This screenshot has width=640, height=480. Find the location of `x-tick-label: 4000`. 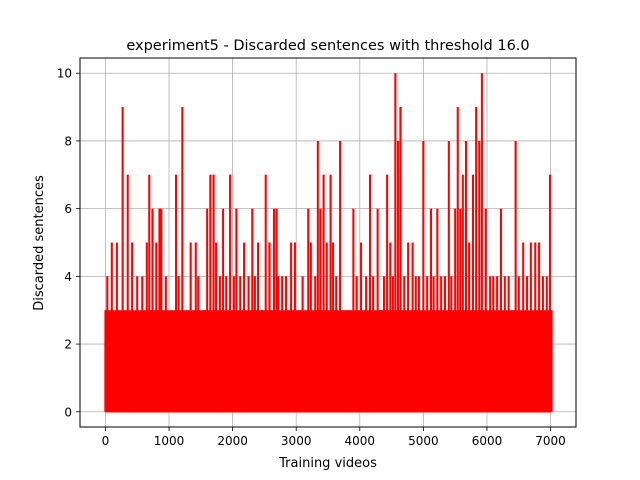

x-tick-label: 4000 is located at coordinates (360, 441).